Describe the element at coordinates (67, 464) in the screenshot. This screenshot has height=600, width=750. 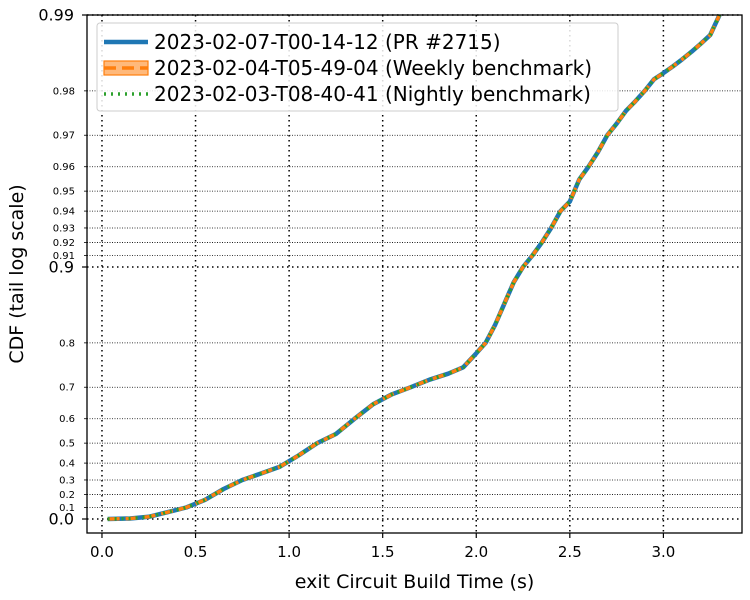
I see `y-minor-tick-label: 0.4` at that location.